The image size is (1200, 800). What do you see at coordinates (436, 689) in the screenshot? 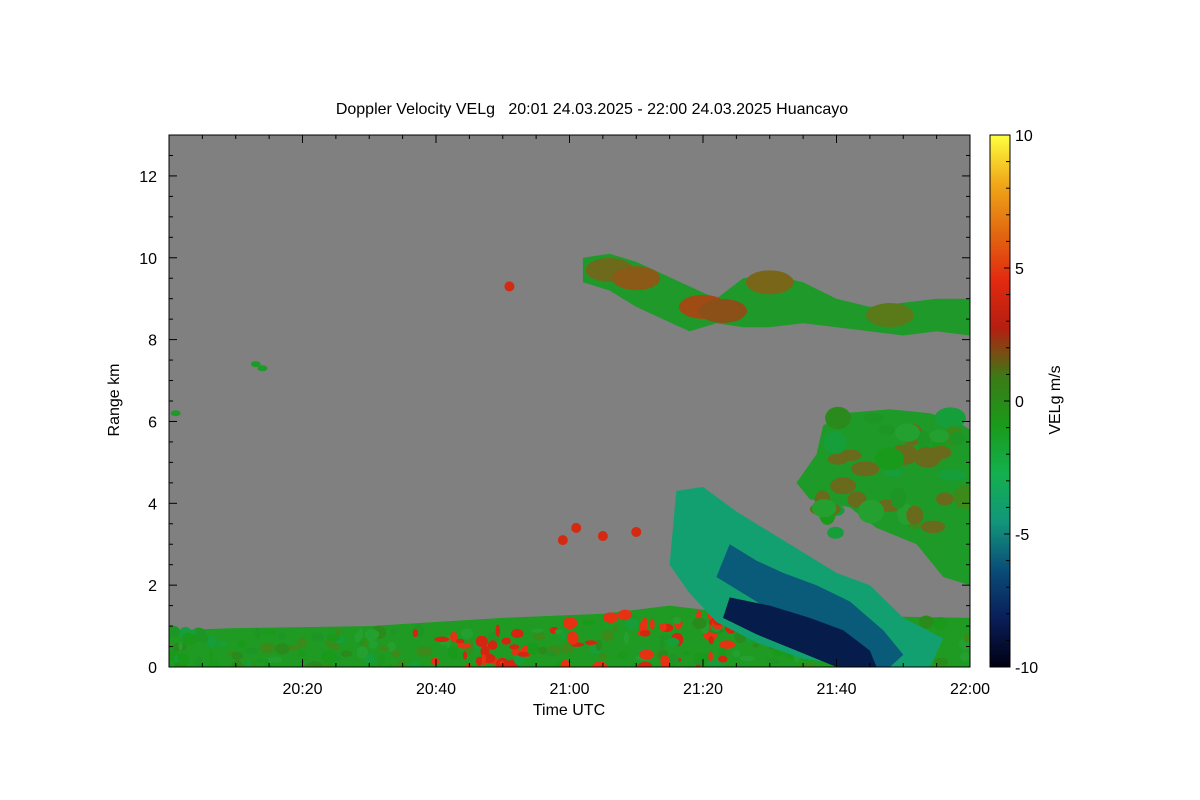
I see `x-tick-label: 20:40` at bounding box center [436, 689].